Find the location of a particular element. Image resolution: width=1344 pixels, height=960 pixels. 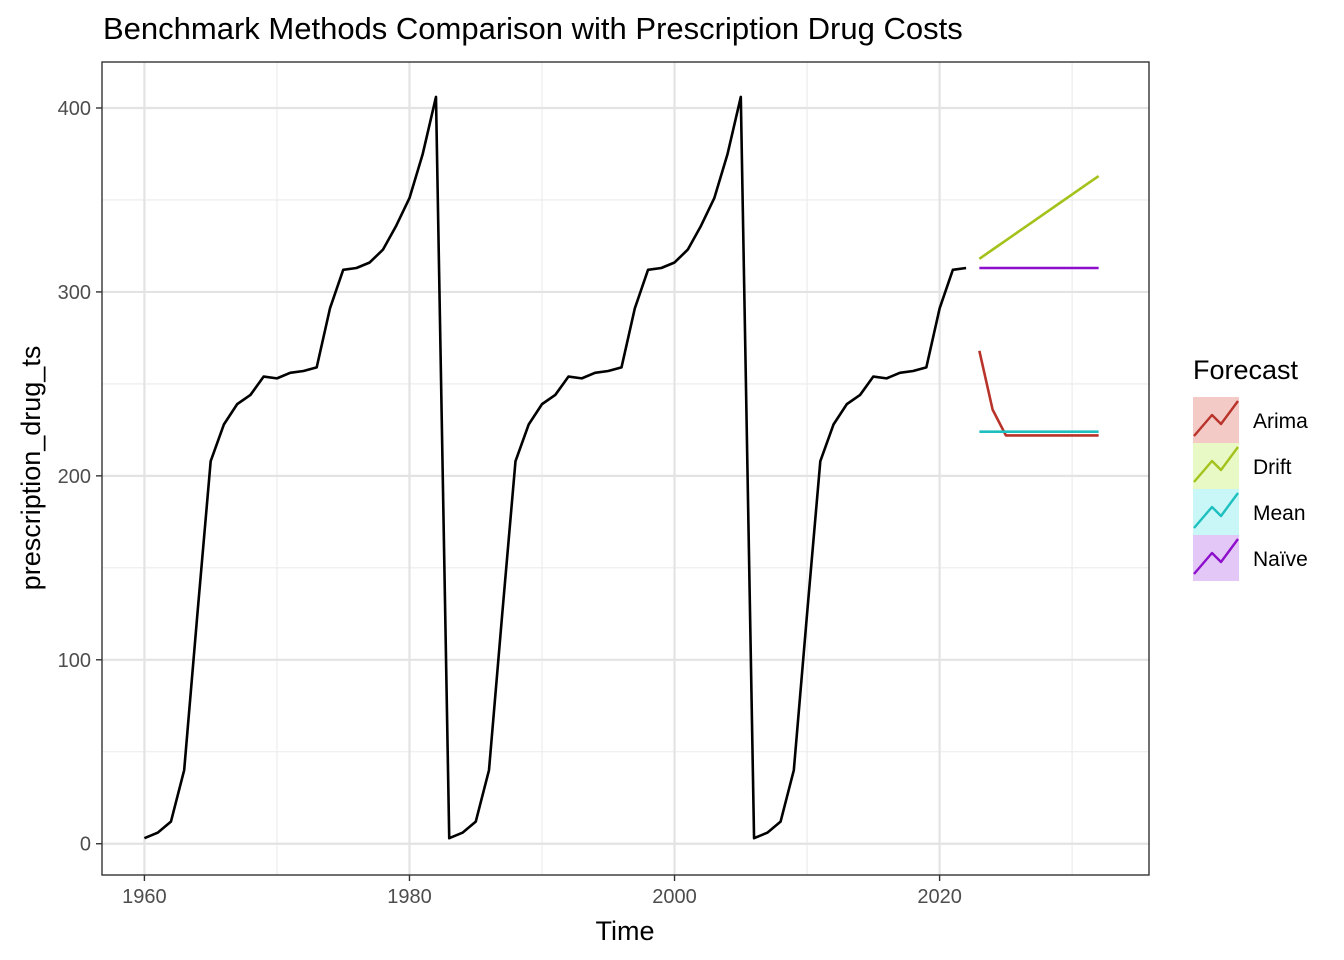

y-axis-title: prescription_drug_ts is located at coordinates (31, 468).